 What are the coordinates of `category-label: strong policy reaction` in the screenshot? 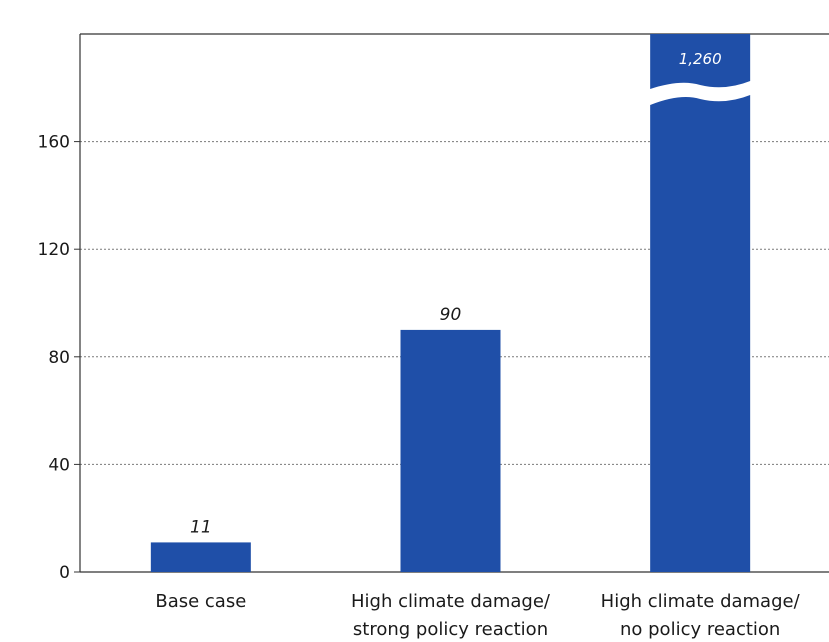 It's located at (450, 629).